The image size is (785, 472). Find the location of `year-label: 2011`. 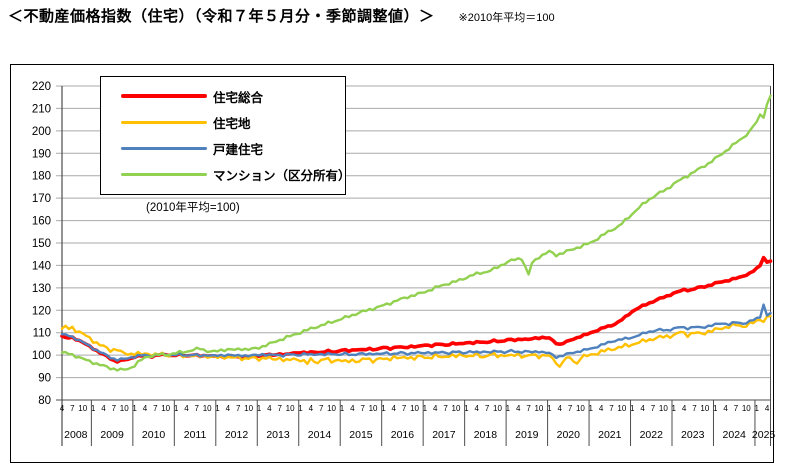

year-label: 2011 is located at coordinates (195, 435).